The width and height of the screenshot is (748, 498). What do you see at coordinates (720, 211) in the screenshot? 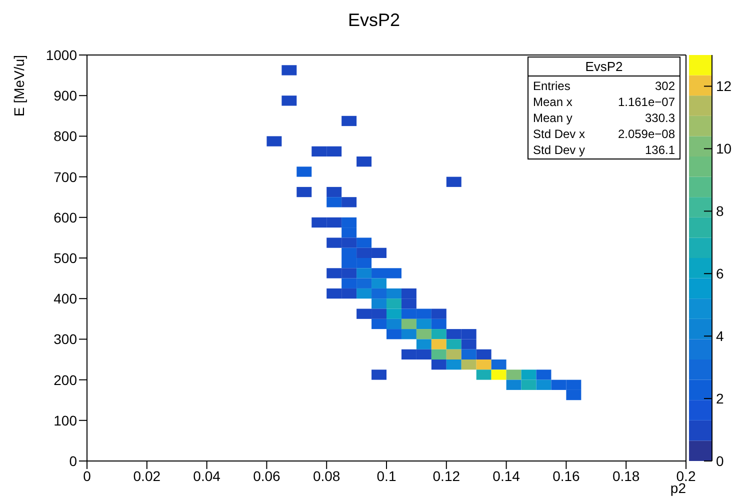
I see `color-bar-label: 8` at bounding box center [720, 211].